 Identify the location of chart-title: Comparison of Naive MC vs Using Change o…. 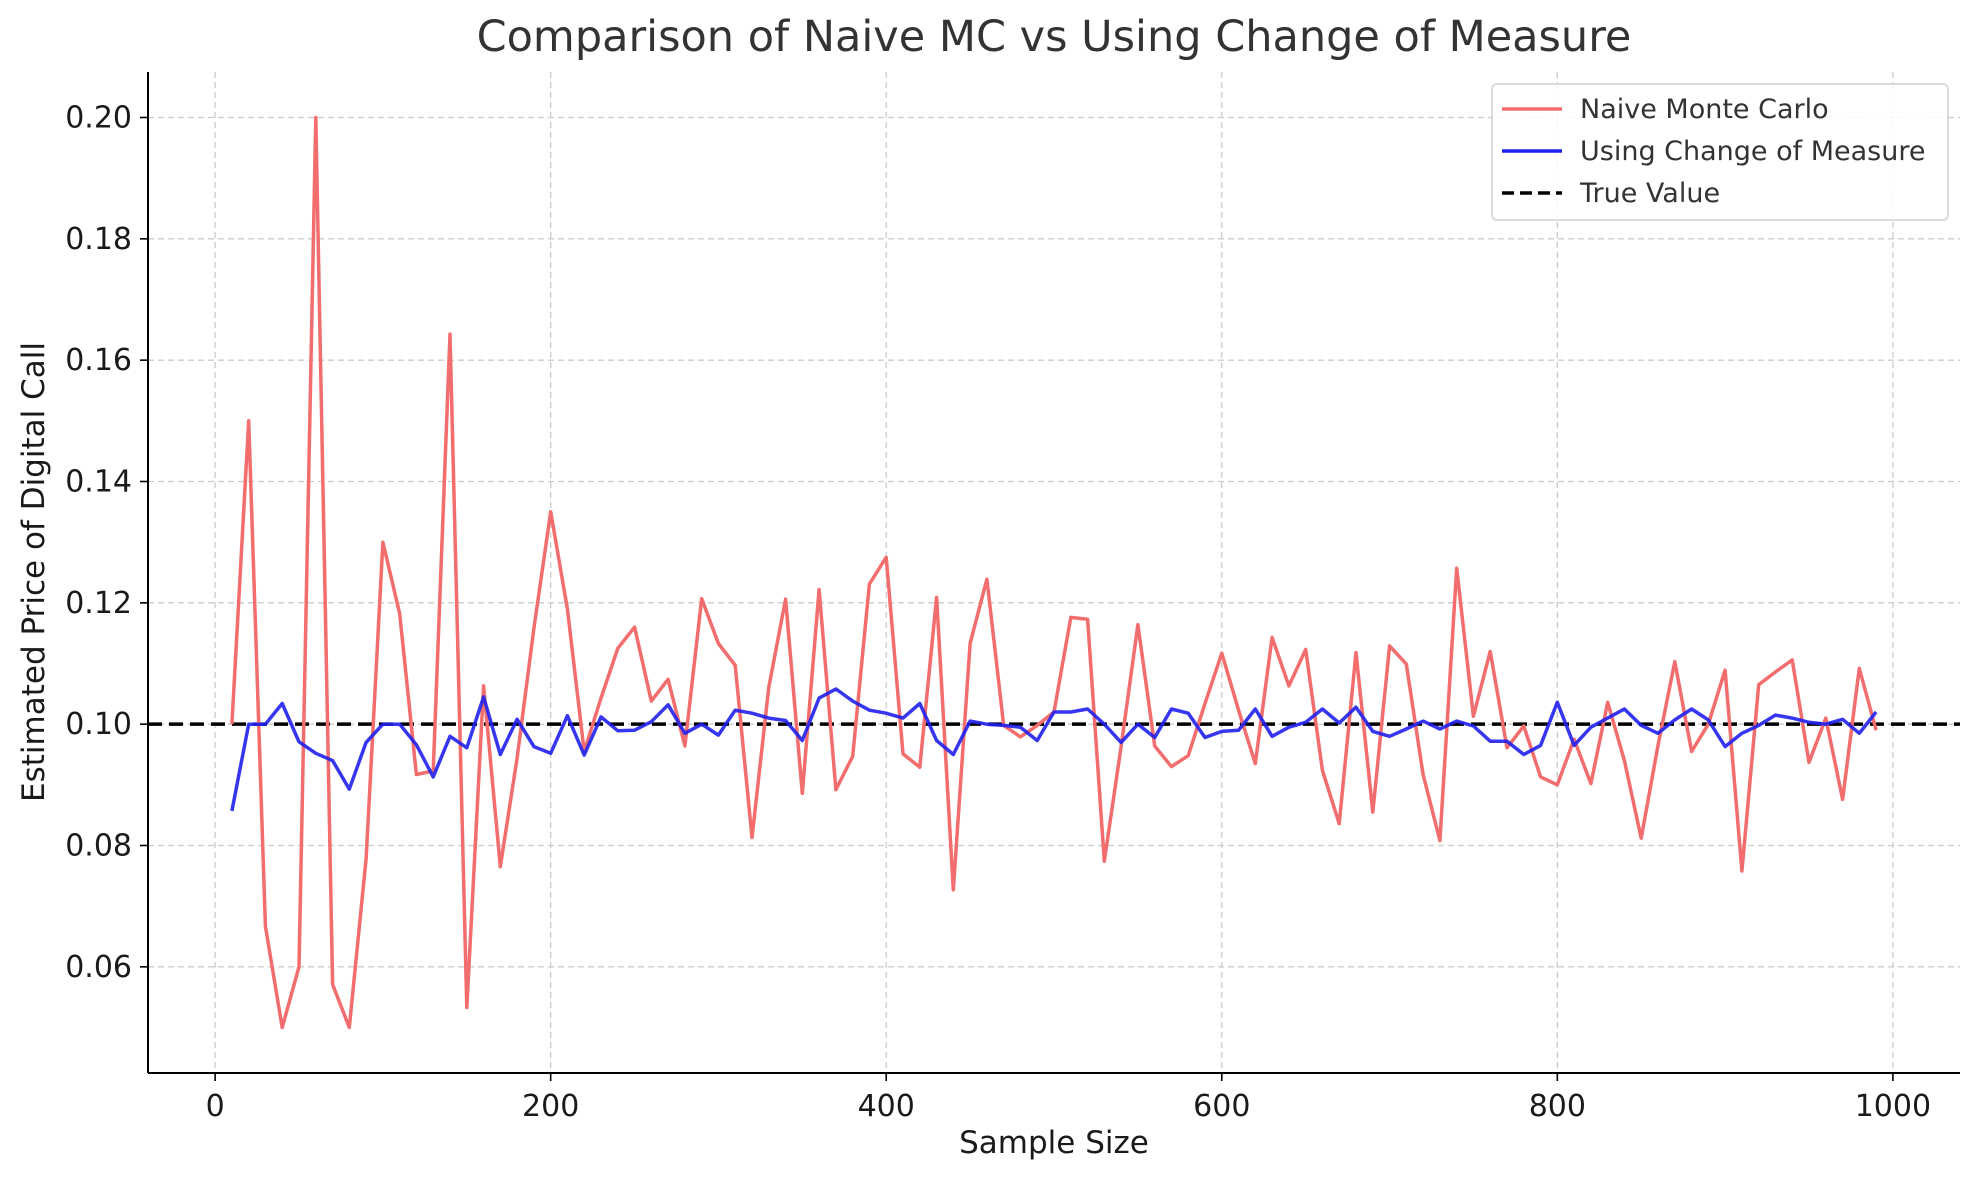
(1054, 37).